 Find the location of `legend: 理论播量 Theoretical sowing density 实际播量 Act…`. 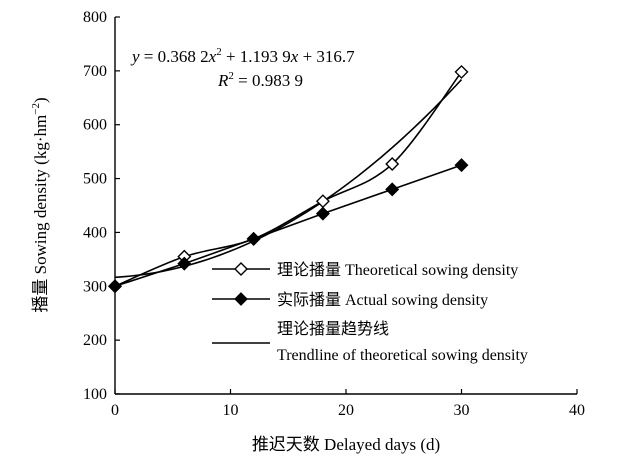

legend: 理论播量 Theoretical sowing density 实际播量 Act… is located at coordinates (370, 312).